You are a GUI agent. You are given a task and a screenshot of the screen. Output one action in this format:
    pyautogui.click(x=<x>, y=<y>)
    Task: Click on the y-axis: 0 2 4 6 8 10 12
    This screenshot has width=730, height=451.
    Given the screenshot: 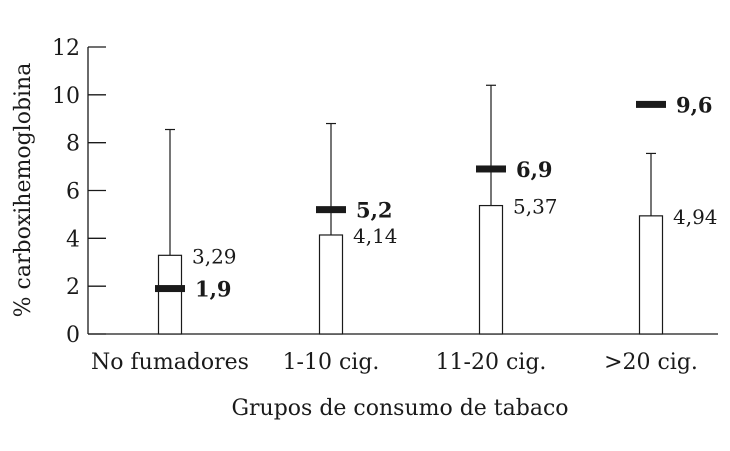 What is the action you would take?
    pyautogui.click(x=79, y=192)
    